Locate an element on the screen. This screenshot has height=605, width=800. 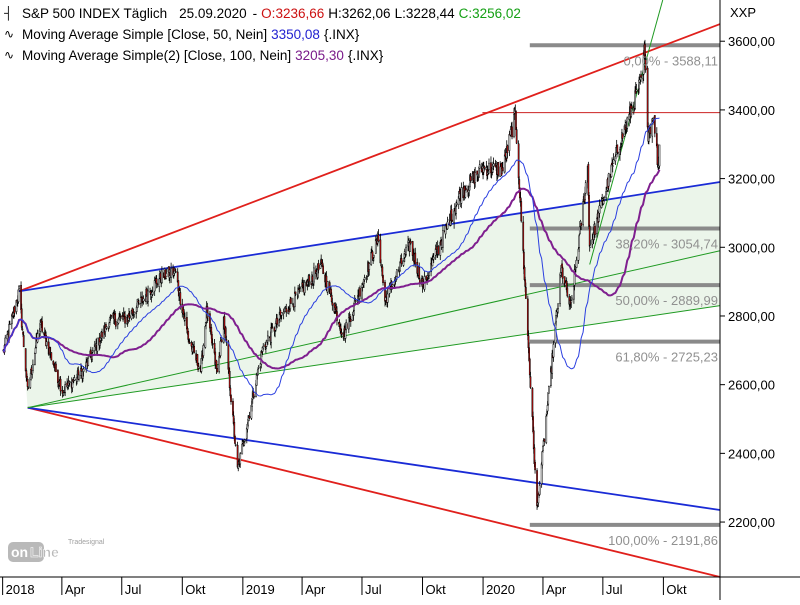
open-label: O: is located at coordinates (268, 13).